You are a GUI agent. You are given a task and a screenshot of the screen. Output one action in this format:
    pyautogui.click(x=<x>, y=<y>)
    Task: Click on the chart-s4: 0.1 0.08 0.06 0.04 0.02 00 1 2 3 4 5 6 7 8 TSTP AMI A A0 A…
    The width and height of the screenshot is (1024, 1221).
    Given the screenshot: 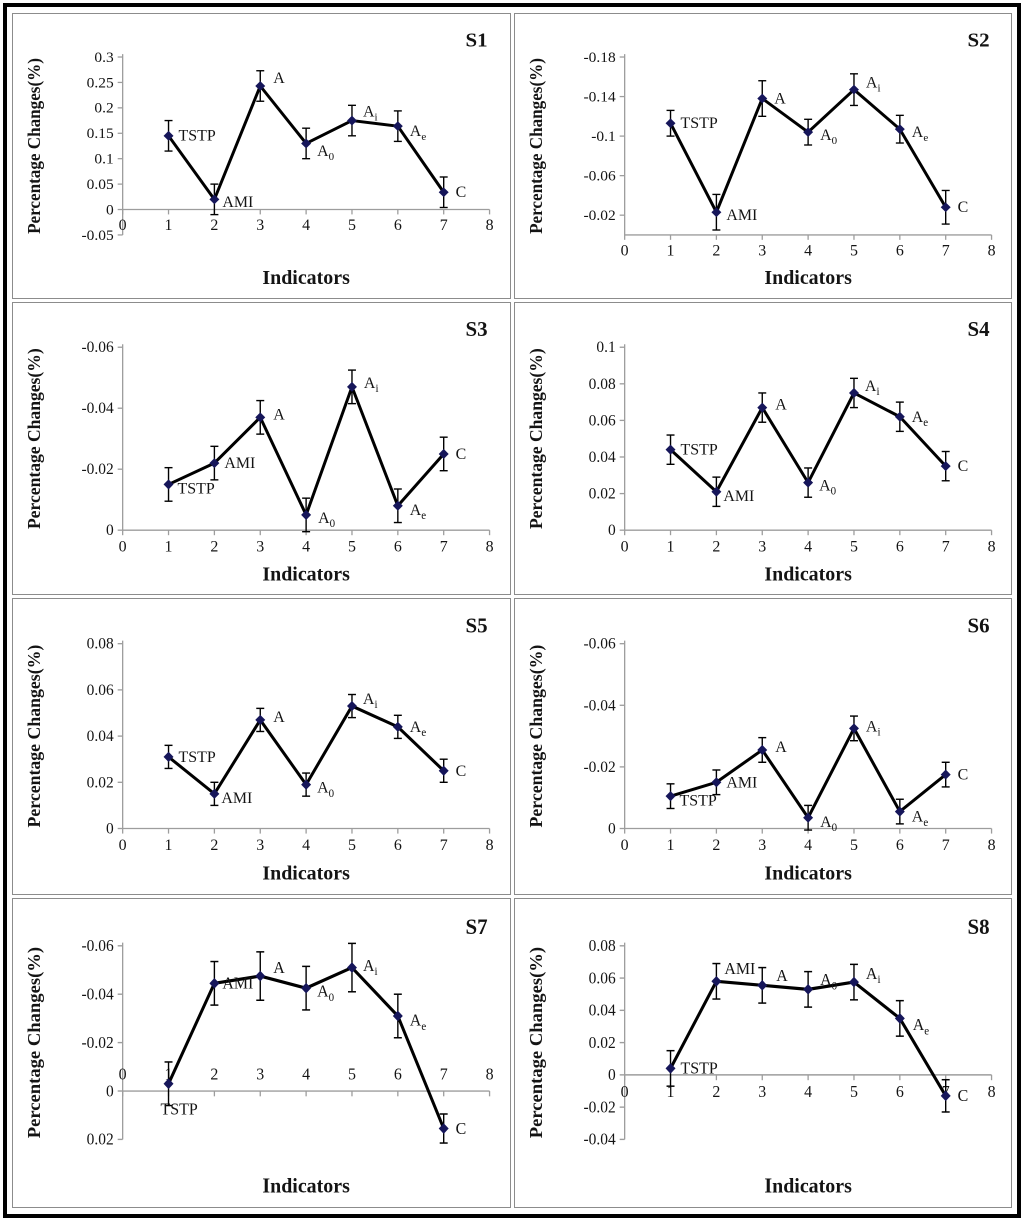 What is the action you would take?
    pyautogui.click(x=760, y=451)
    